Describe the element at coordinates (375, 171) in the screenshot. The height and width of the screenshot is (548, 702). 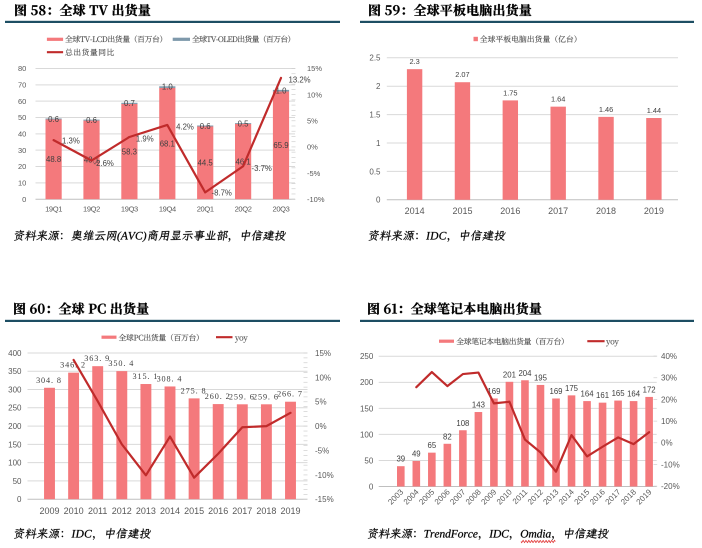
I see `svg-text: 0.5` at that location.